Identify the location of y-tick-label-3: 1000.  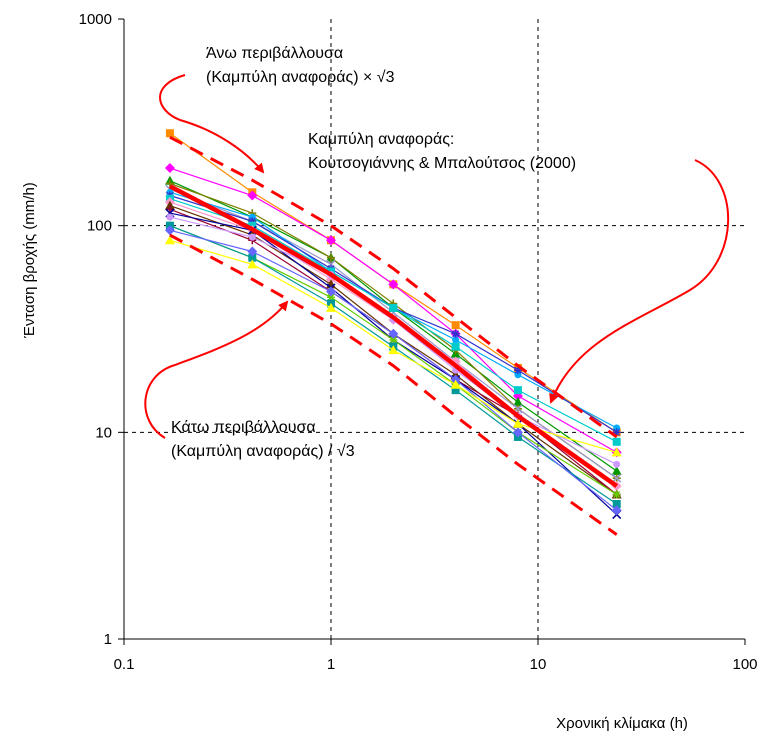
(95, 19).